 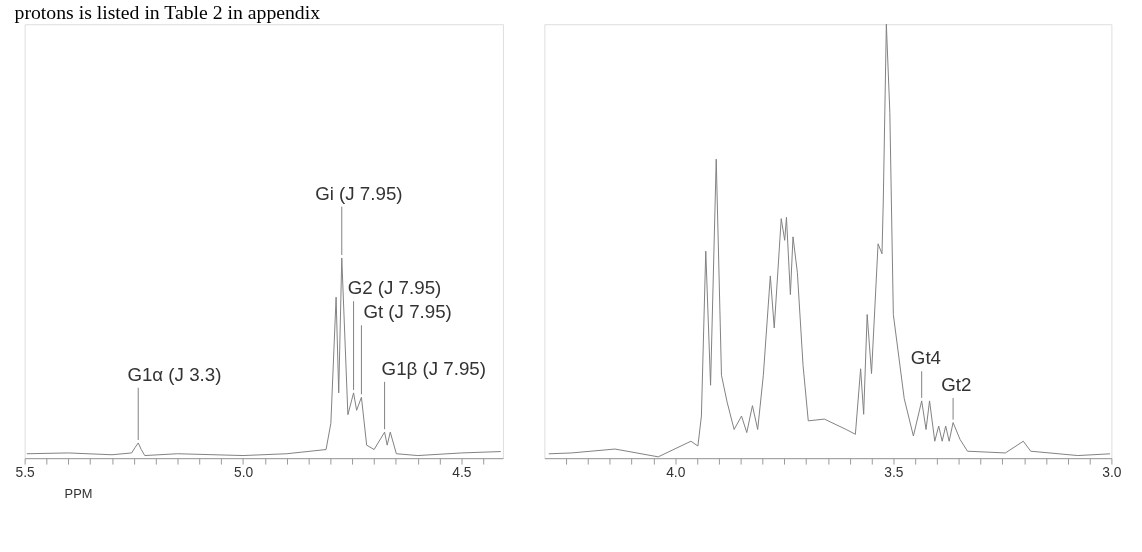 What do you see at coordinates (174, 374) in the screenshot?
I see `annotation: G1α (J 3.3)` at bounding box center [174, 374].